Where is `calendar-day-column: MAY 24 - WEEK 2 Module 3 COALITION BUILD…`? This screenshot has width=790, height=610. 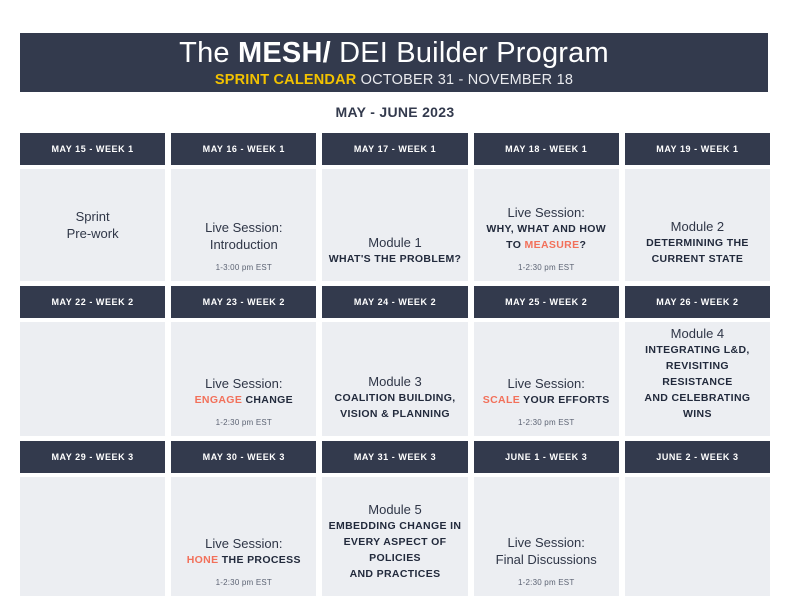
calendar-day-column: MAY 24 - WEEK 2 Module 3 COALITION BUILD… is located at coordinates (395, 361).